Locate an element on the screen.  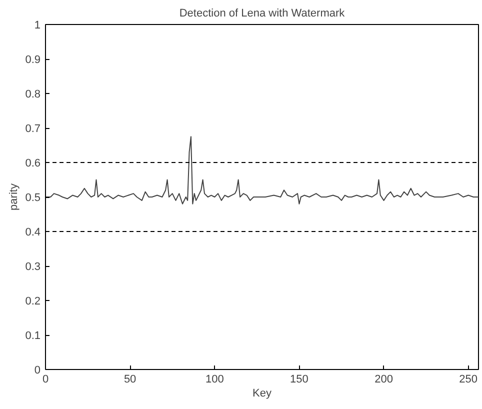
y-tick-label: 0.7 is located at coordinates (33, 129).